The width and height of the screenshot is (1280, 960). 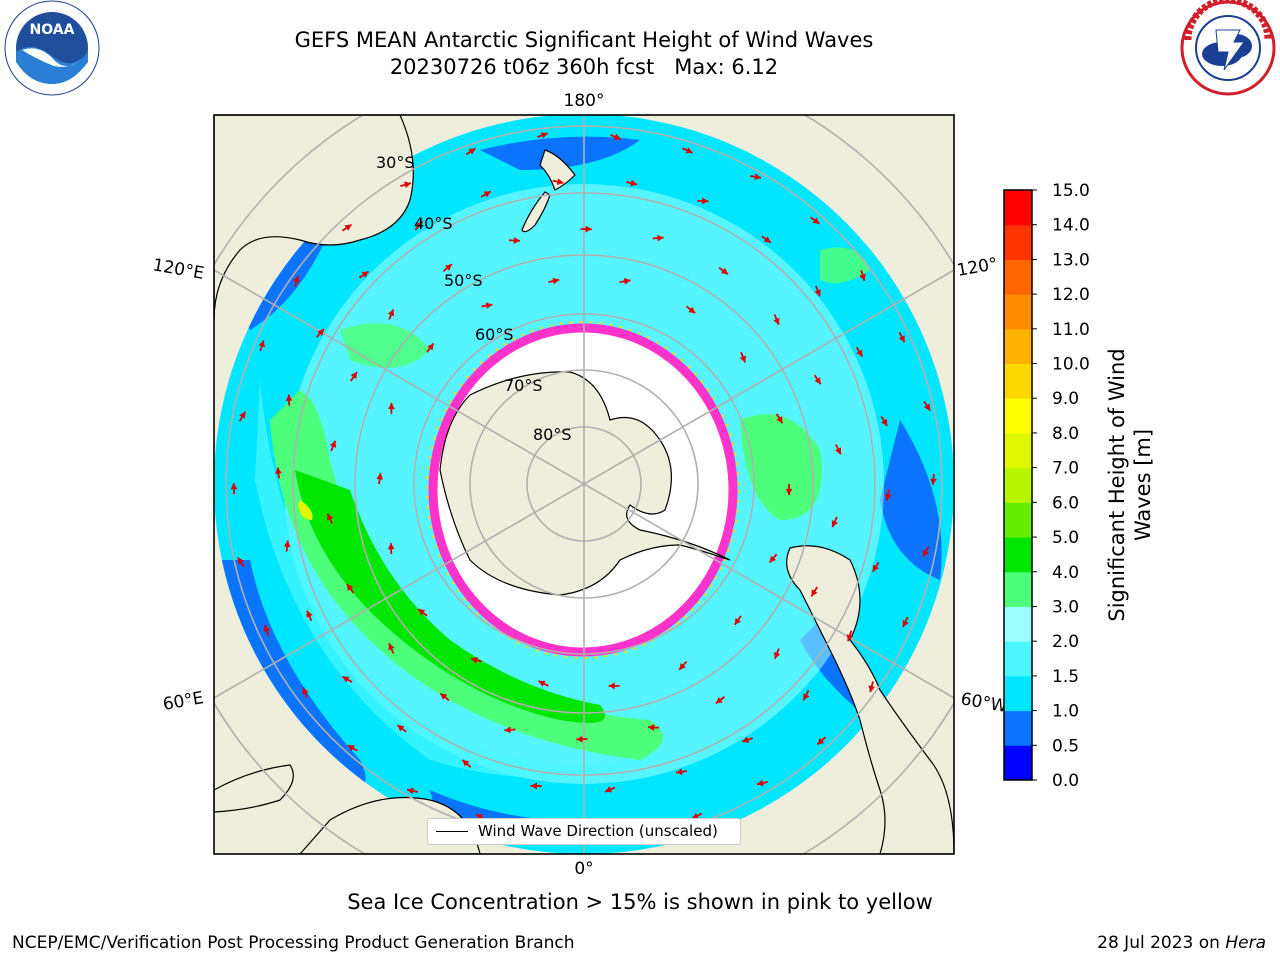 I want to click on colorbar-frame, so click(x=1018, y=485).